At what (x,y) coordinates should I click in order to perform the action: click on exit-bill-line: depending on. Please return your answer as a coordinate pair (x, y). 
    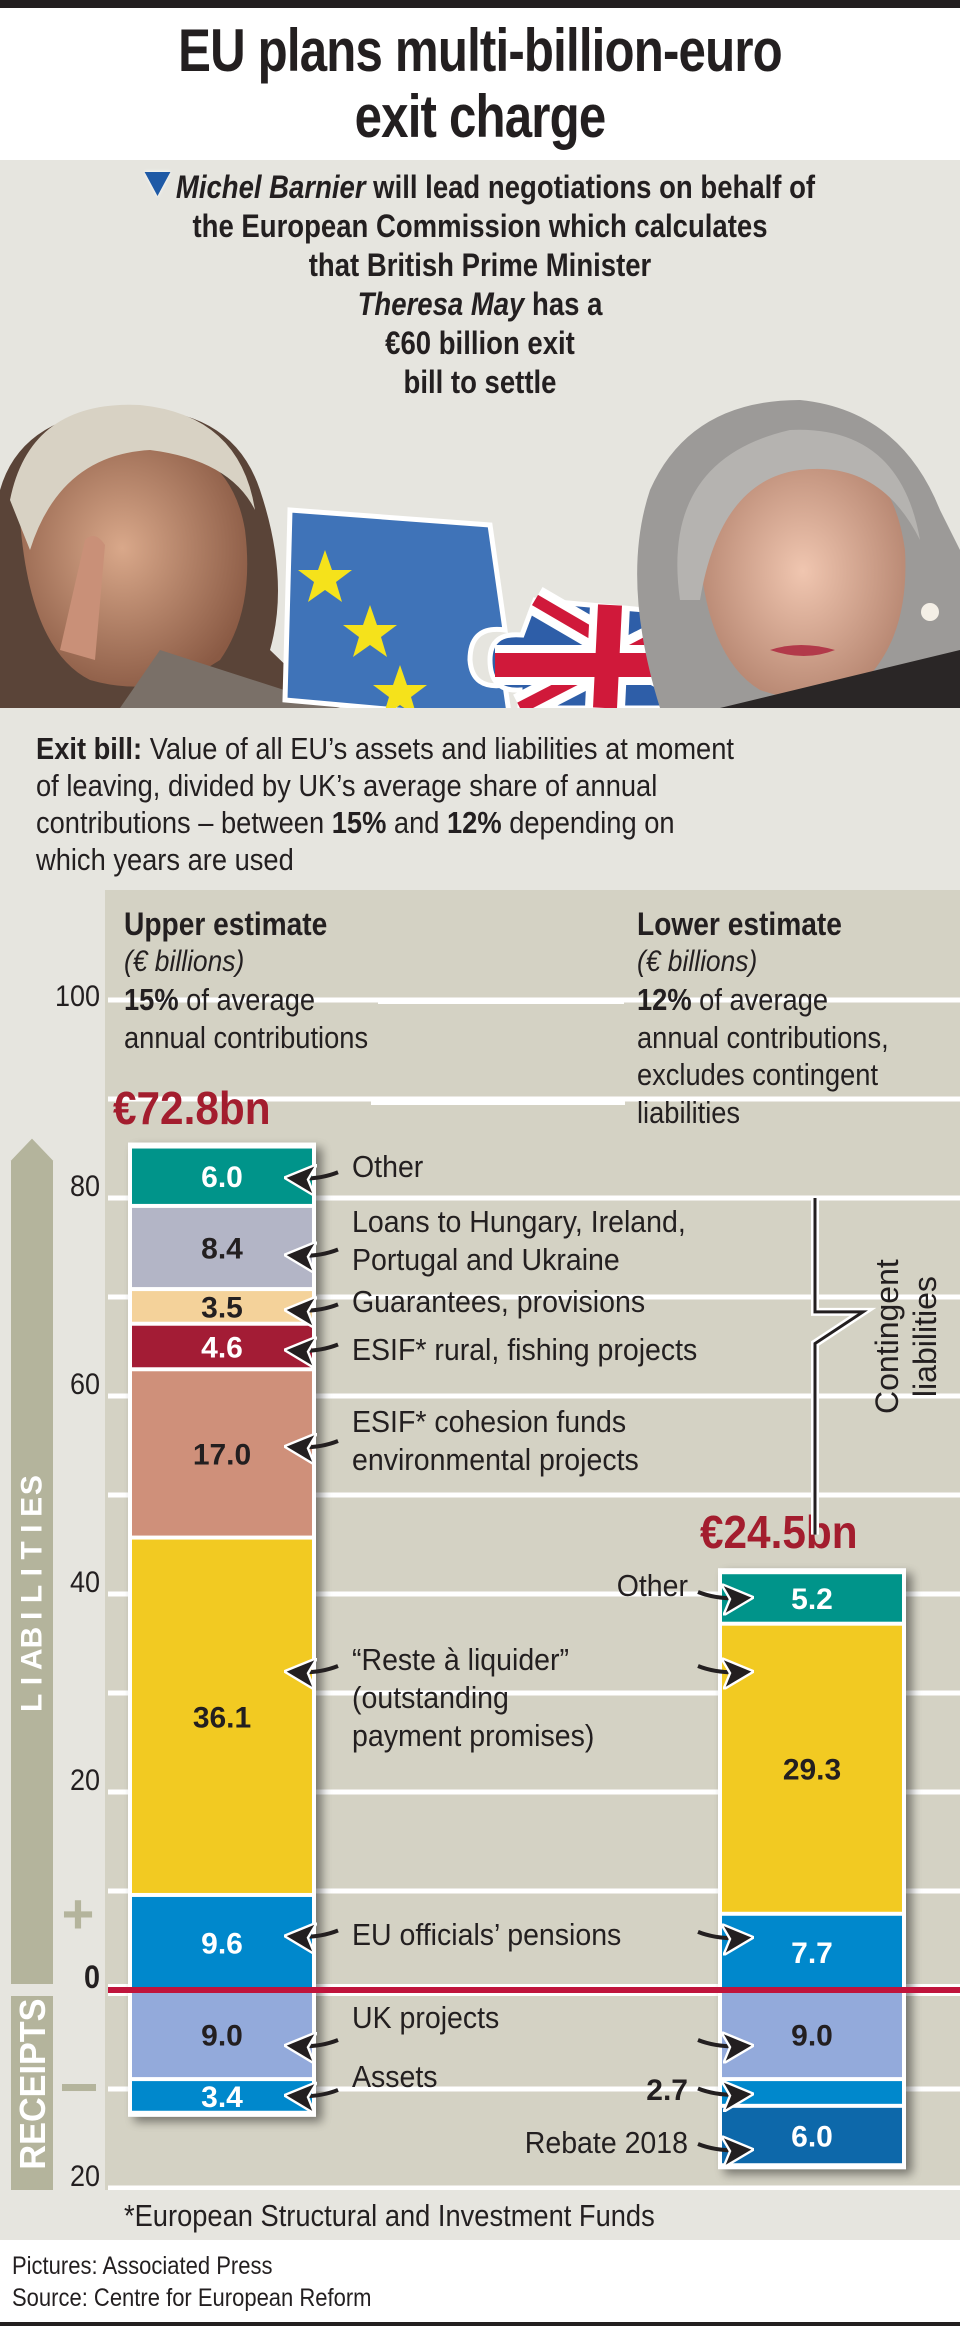
    Looking at the image, I should click on (588, 822).